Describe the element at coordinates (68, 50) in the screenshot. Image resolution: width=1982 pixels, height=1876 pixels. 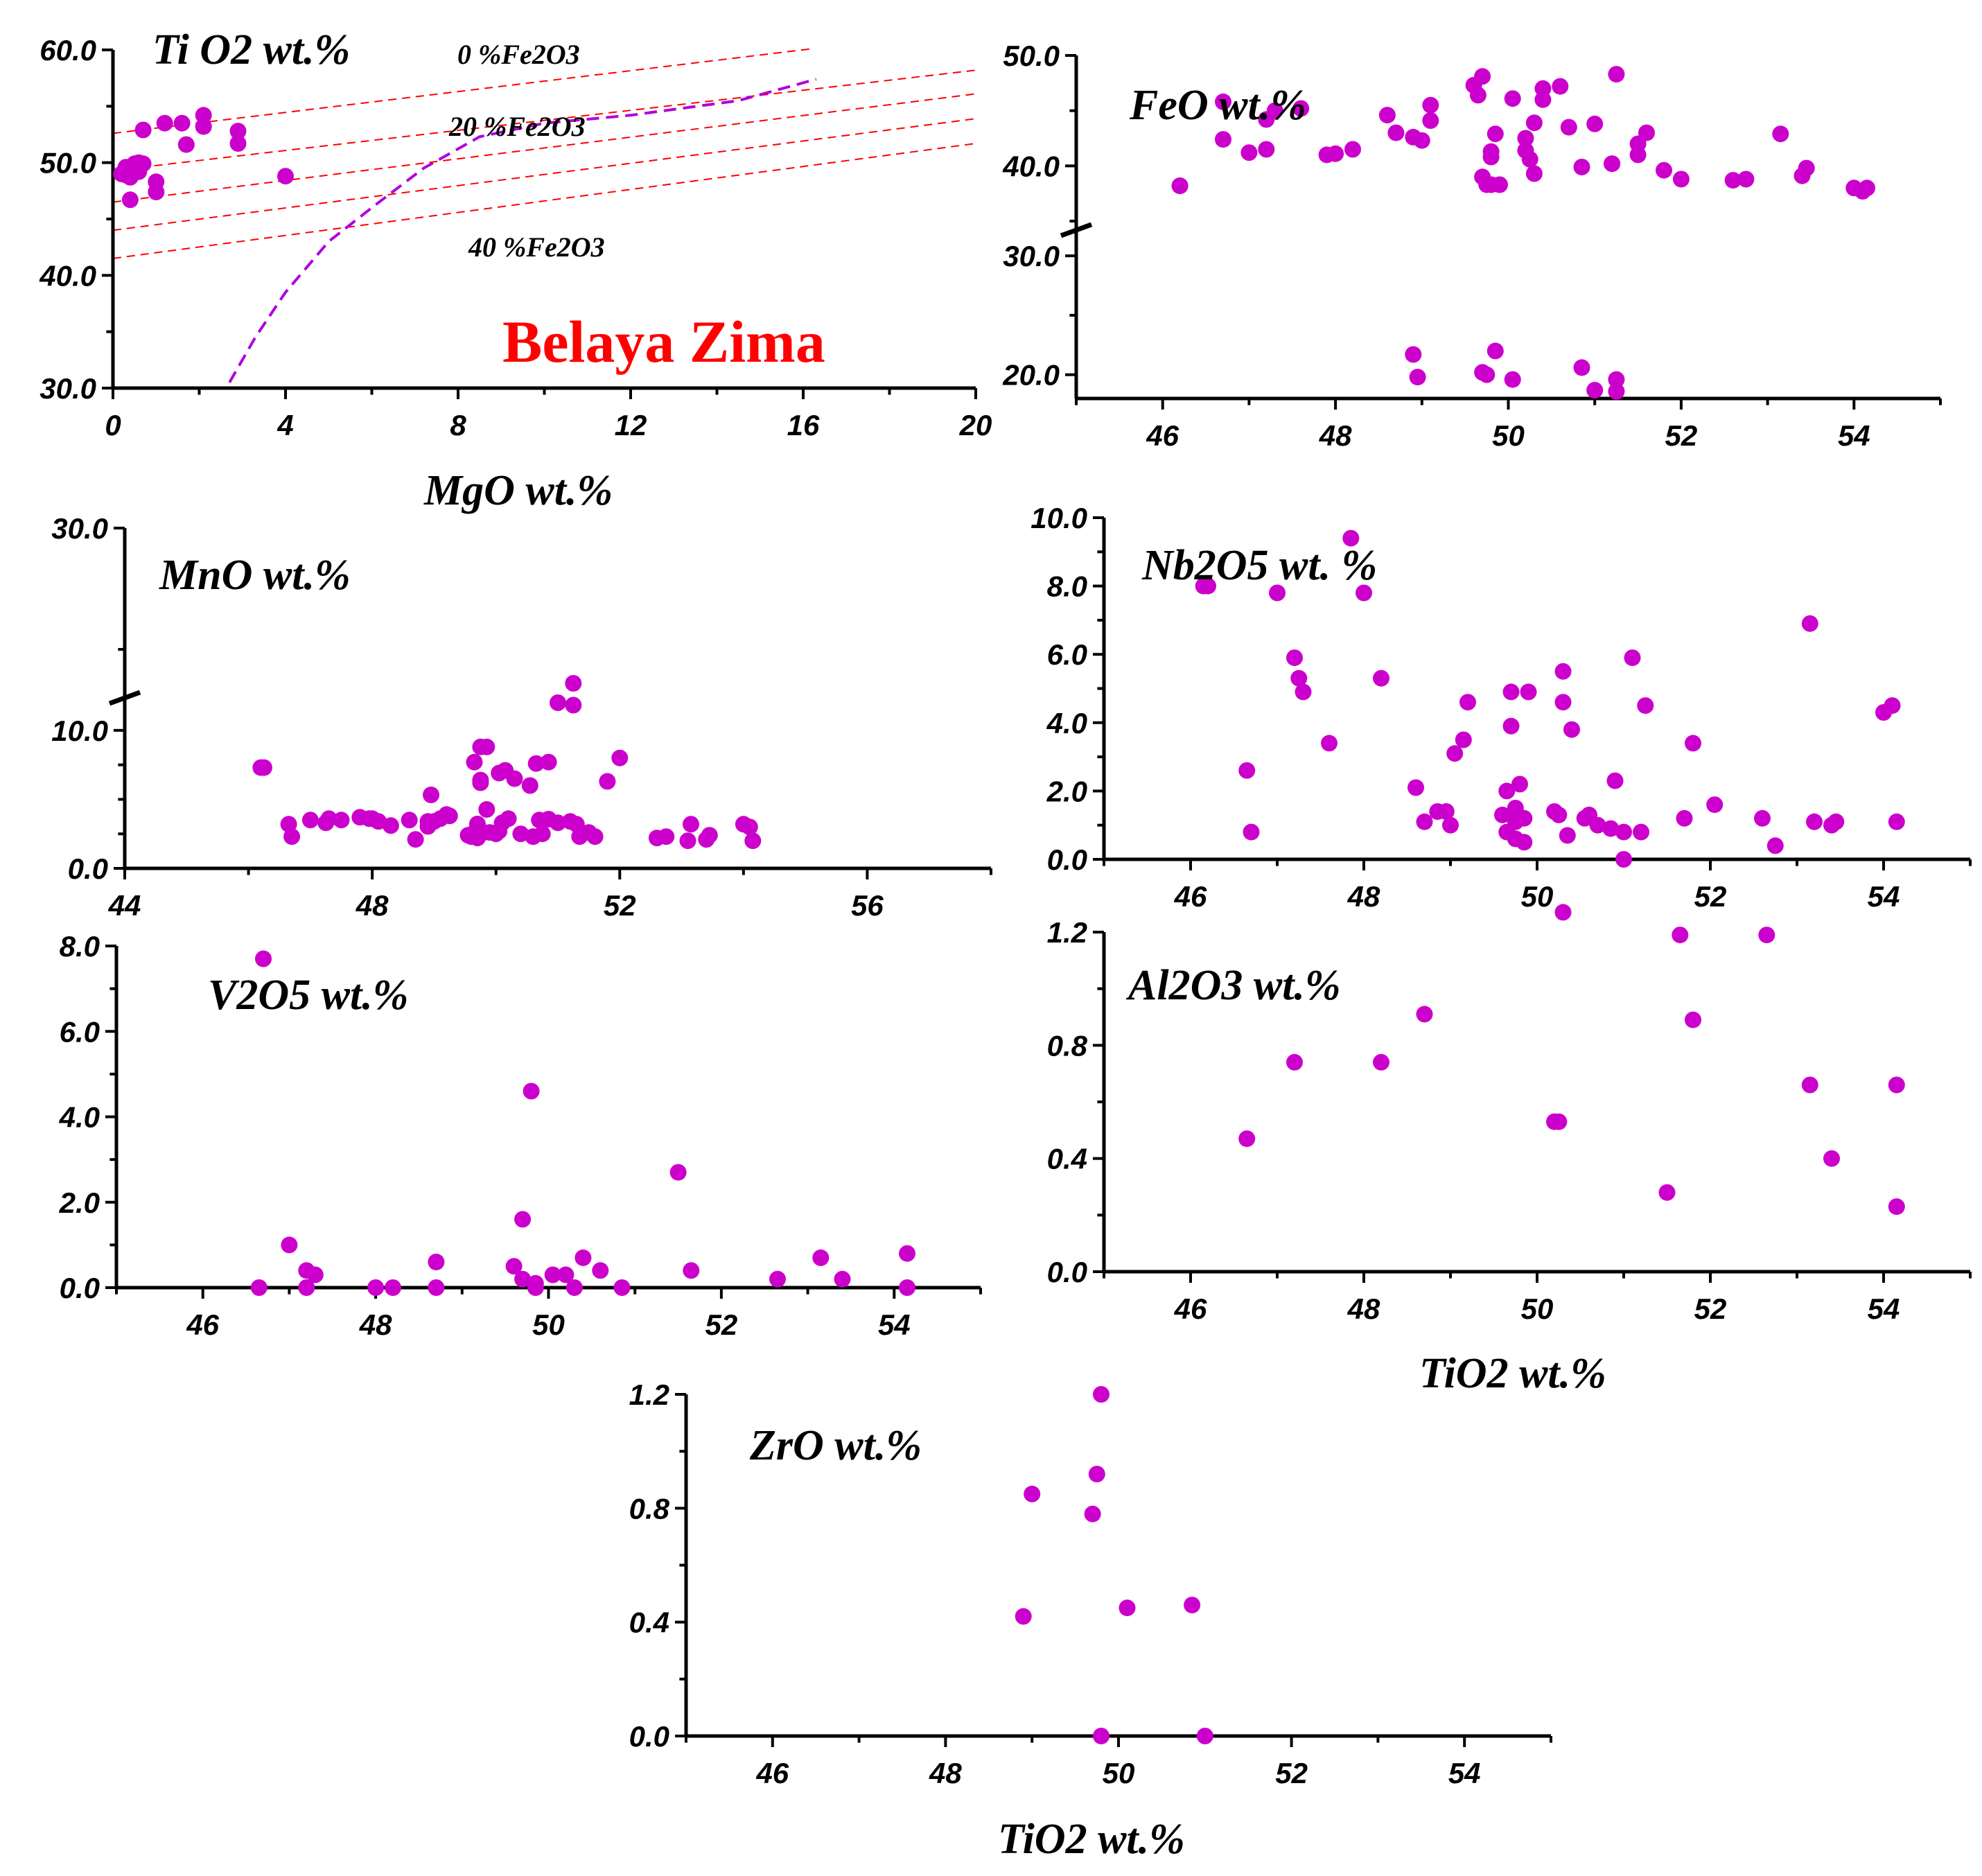
I see `y-tick-label: 60.0` at that location.